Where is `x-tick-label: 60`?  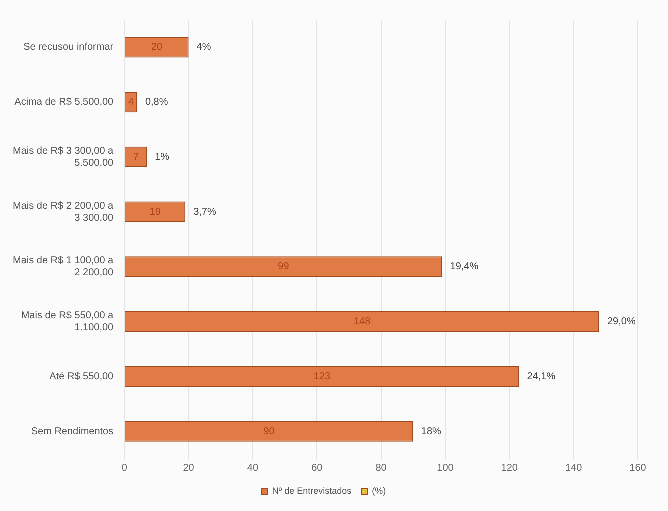 x-tick-label: 60 is located at coordinates (318, 468).